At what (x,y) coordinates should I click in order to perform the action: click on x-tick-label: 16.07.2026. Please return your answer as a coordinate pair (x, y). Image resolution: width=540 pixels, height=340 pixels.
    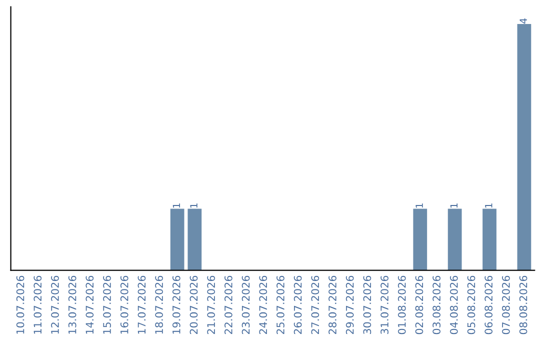
    Looking at the image, I should click on (124, 305).